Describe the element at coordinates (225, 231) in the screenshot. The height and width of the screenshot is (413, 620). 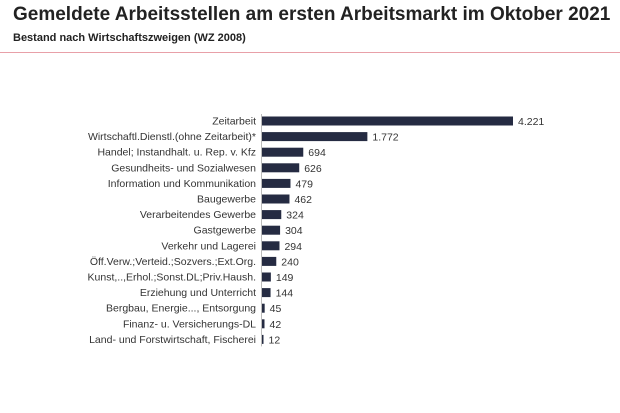
I see `category-label: Gastgewerbe` at that location.